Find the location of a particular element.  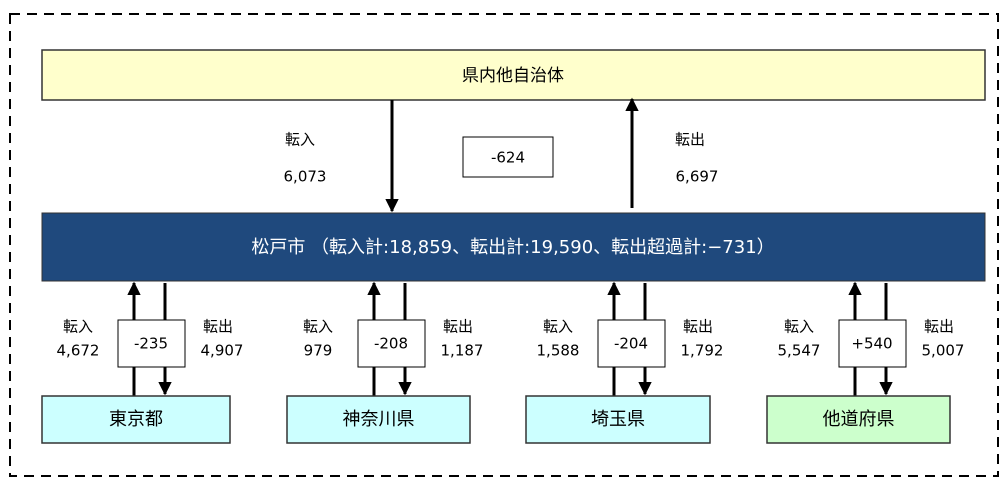

city-label: 松戸市 （転入計:18,859、転出計:19,590、転出超過計:−731） is located at coordinates (512, 247).